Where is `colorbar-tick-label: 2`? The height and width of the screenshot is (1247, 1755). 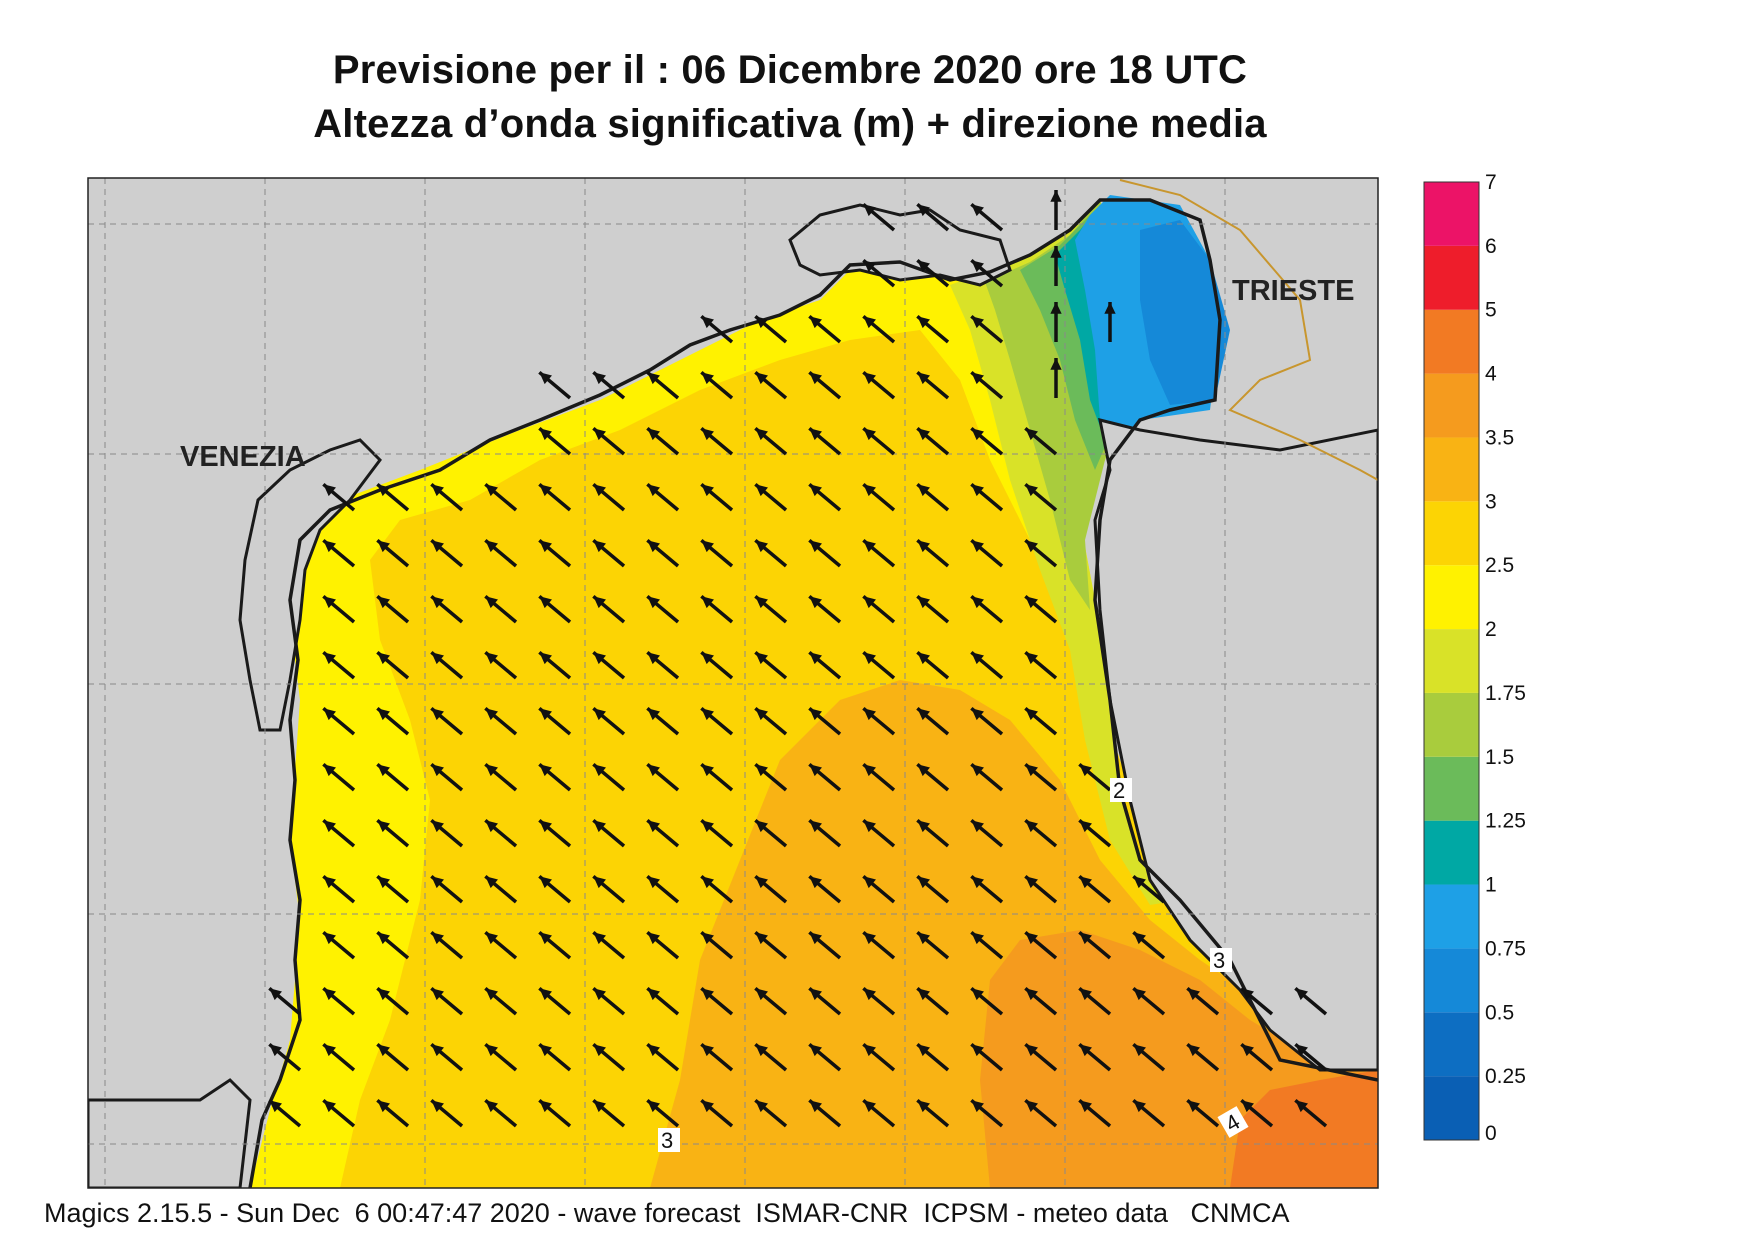
colorbar-tick-label: 2 is located at coordinates (1491, 629).